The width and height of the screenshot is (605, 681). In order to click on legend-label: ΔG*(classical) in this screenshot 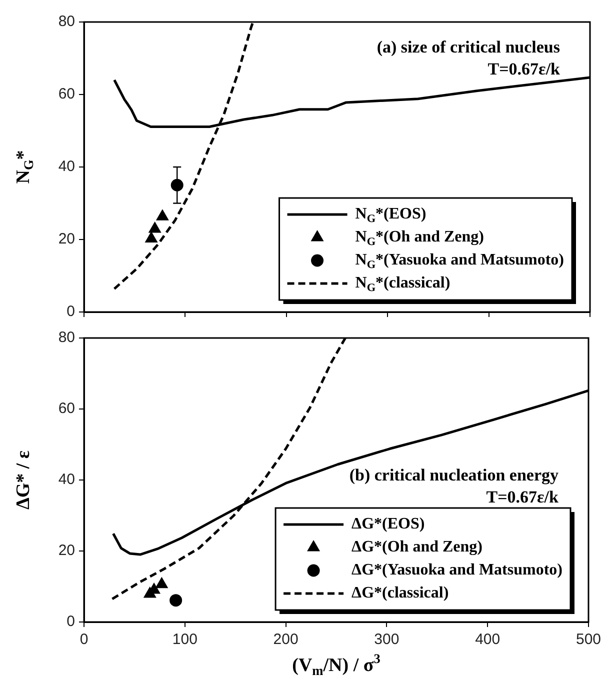, I will do `click(400, 593)`.